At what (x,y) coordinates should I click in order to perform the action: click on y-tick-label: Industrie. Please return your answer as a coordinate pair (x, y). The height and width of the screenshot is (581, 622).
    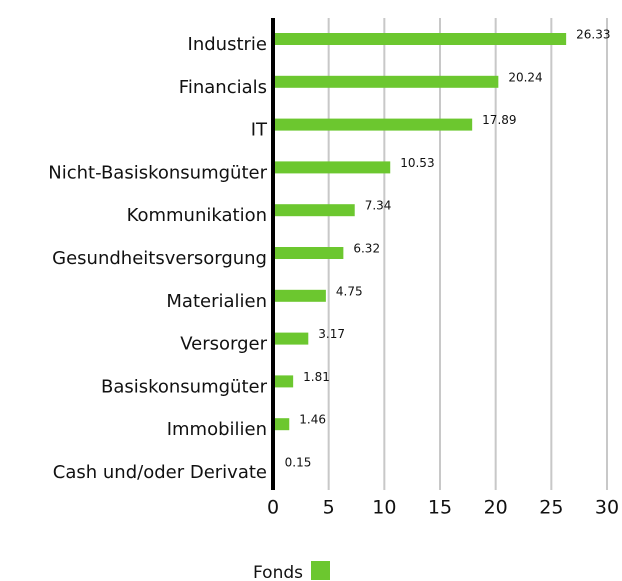
    Looking at the image, I should click on (227, 44).